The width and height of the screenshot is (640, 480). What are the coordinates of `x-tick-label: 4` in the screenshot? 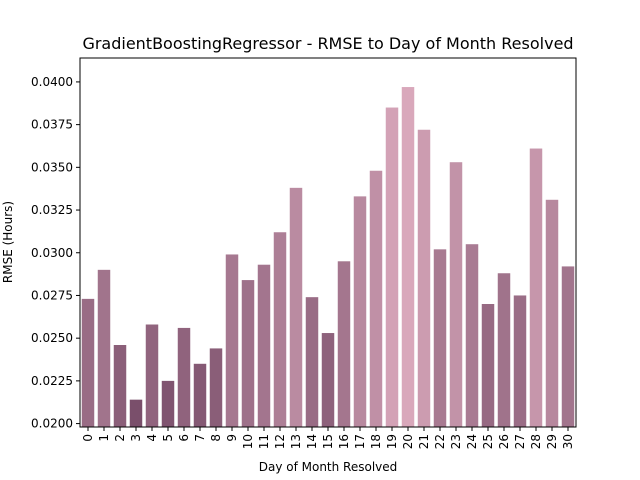 It's located at (152, 438).